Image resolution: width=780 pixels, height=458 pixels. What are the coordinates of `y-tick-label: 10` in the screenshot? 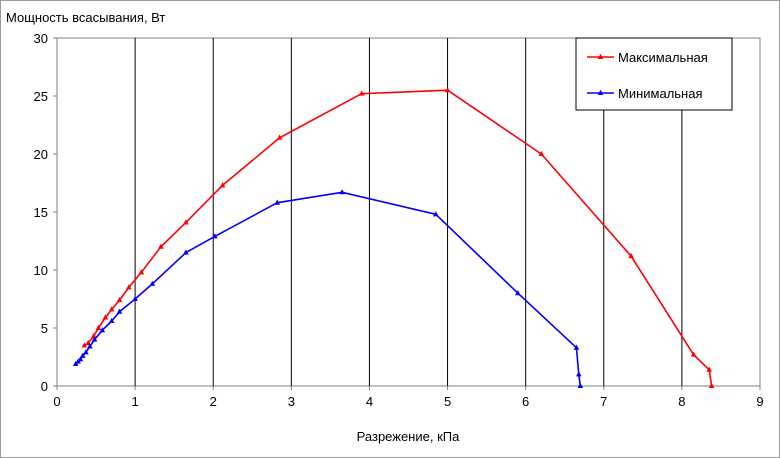 It's located at (41, 270).